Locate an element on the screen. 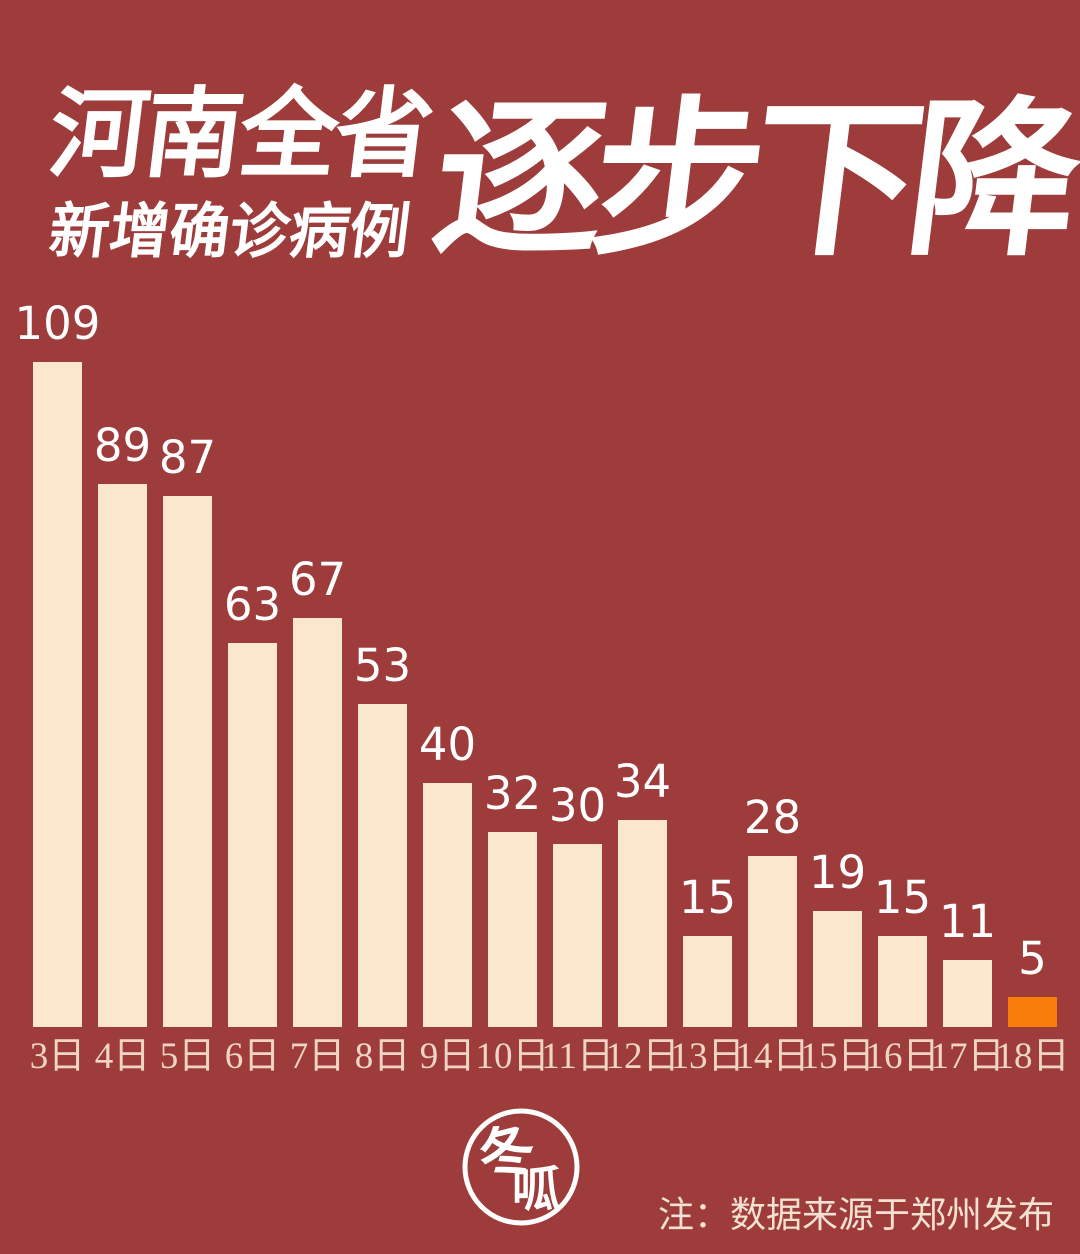 The height and width of the screenshot is (1254, 1080). category-label: 16日 is located at coordinates (902, 1056).